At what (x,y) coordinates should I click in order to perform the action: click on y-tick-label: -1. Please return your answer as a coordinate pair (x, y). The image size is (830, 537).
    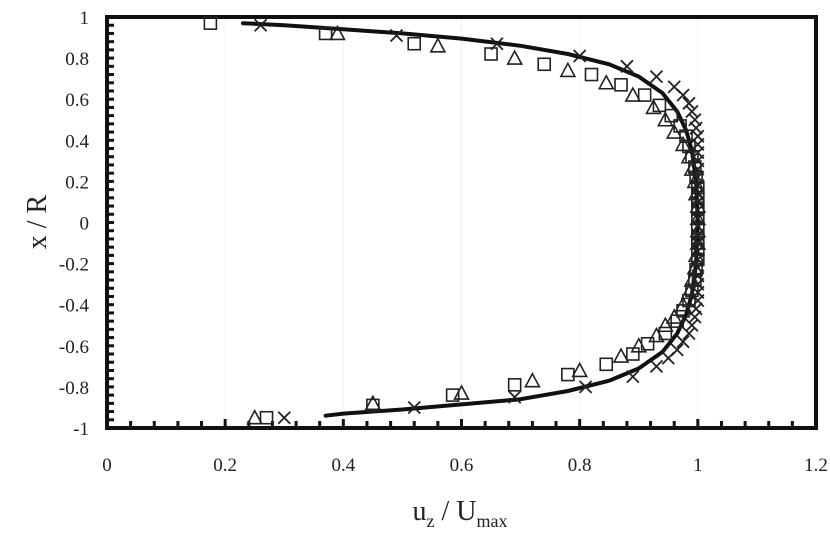
    Looking at the image, I should click on (81, 429).